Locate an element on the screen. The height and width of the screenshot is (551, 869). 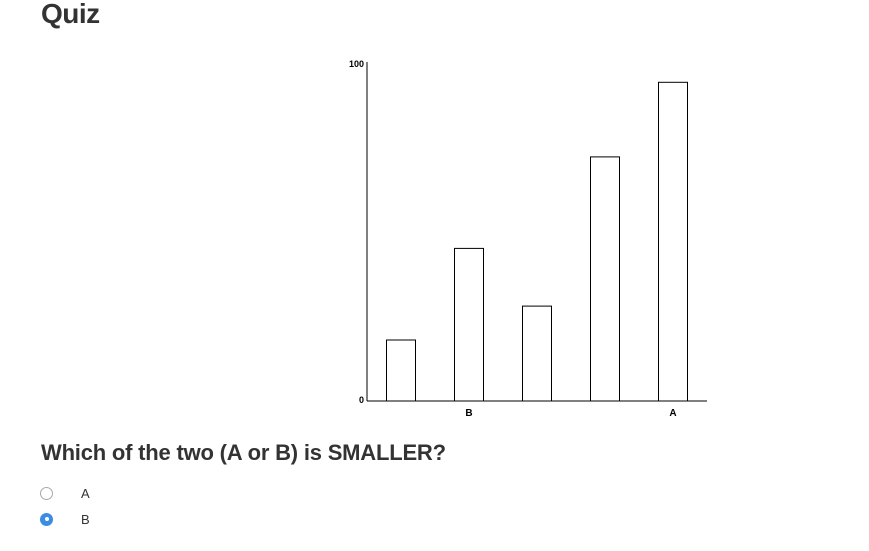
option-a-label: A is located at coordinates (85, 493).